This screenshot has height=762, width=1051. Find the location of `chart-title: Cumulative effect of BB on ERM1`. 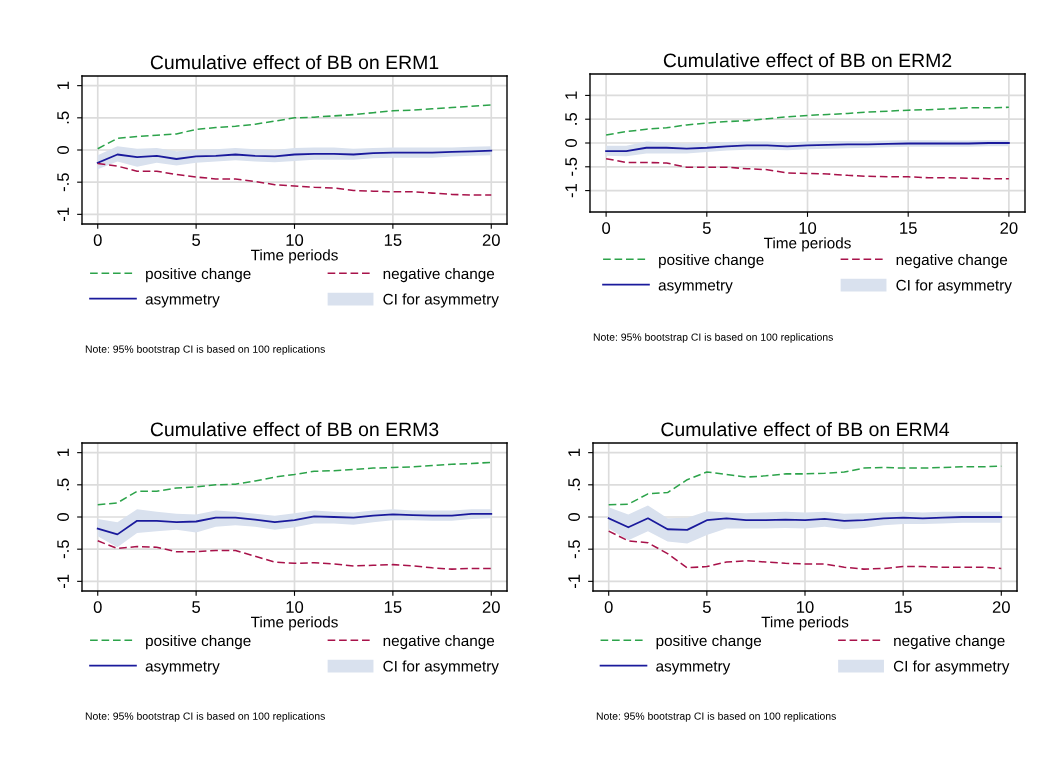

chart-title: Cumulative effect of BB on ERM1 is located at coordinates (294, 62).